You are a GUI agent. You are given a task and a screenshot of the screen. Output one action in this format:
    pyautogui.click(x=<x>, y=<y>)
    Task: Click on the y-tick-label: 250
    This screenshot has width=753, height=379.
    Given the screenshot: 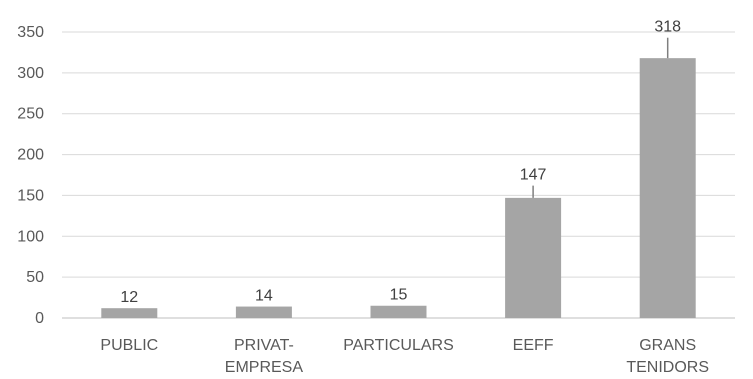 What is the action you would take?
    pyautogui.click(x=30, y=114)
    